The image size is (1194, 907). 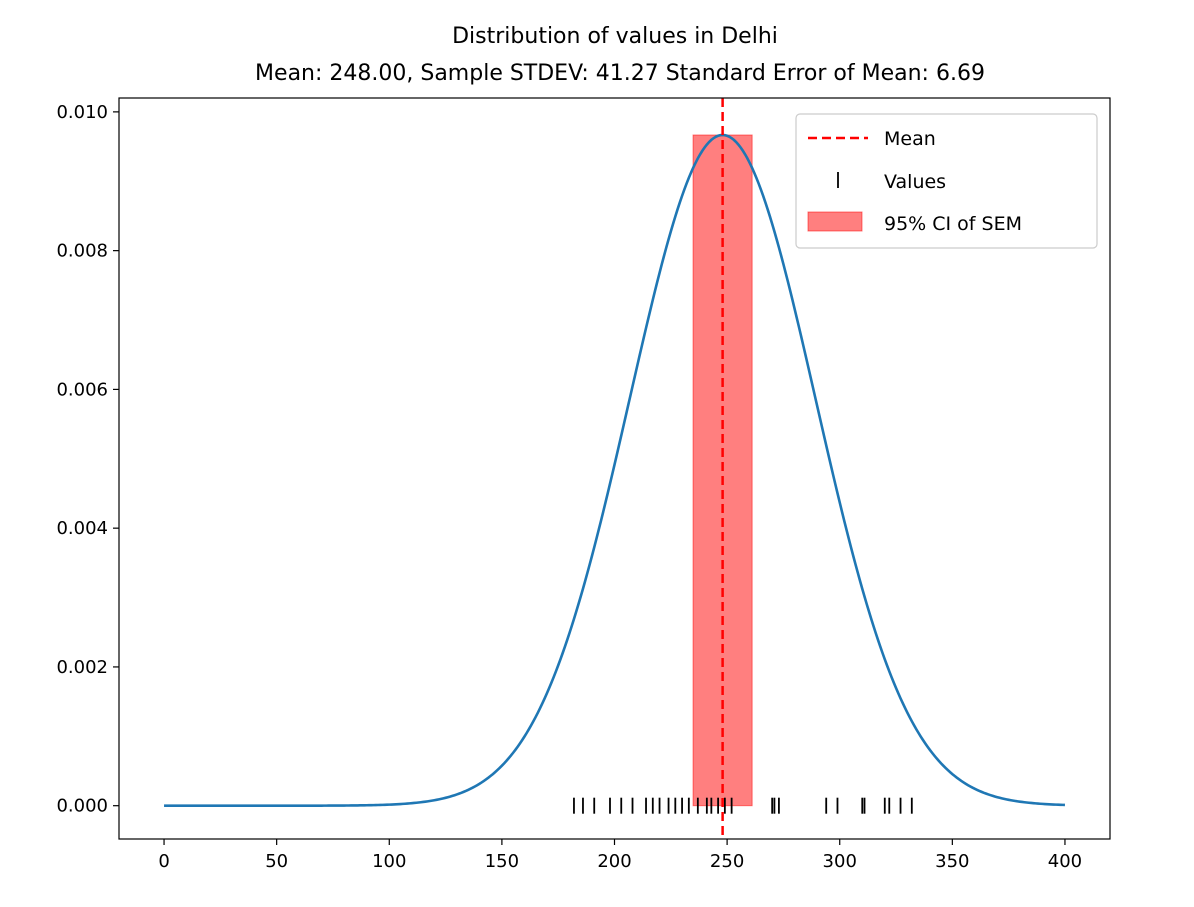 I want to click on x-tick-label: 400, so click(x=1065, y=861).